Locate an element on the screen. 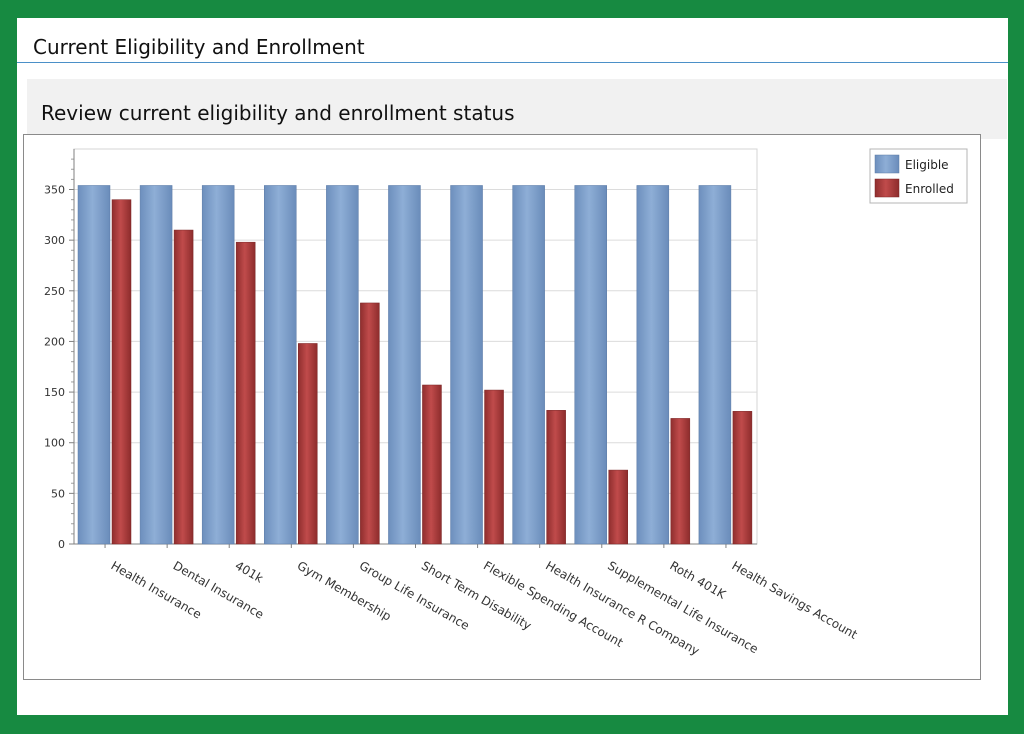 Image resolution: width=1024 pixels, height=734 pixels. legend-label: Eligible is located at coordinates (927, 165).